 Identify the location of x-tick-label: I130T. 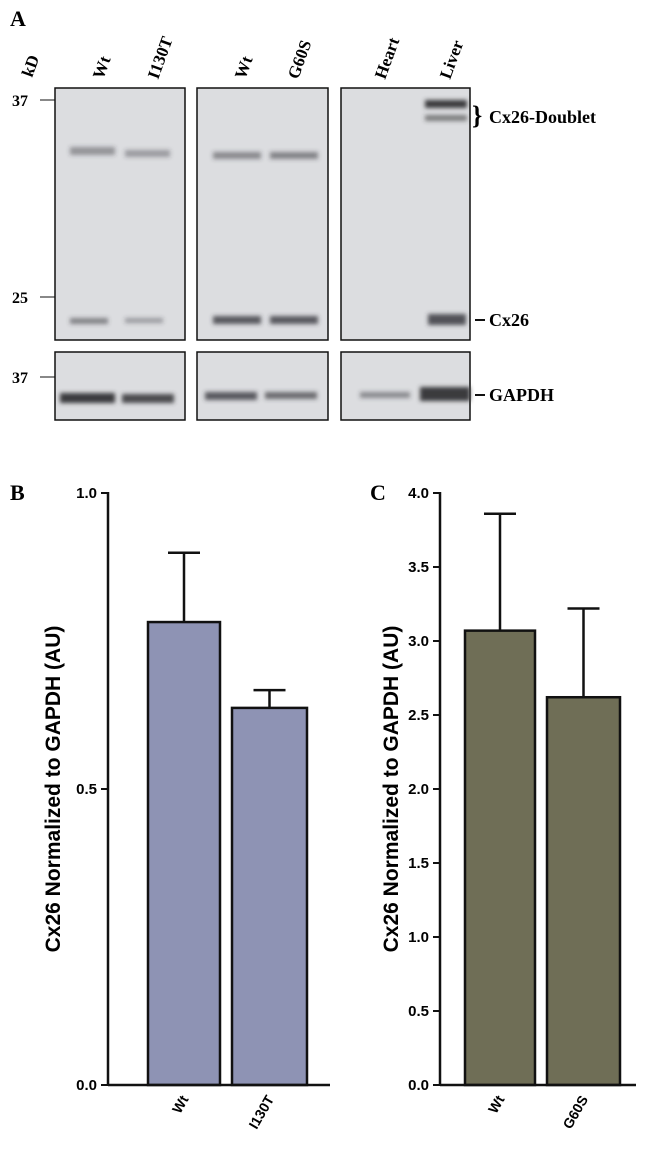
(261, 1111).